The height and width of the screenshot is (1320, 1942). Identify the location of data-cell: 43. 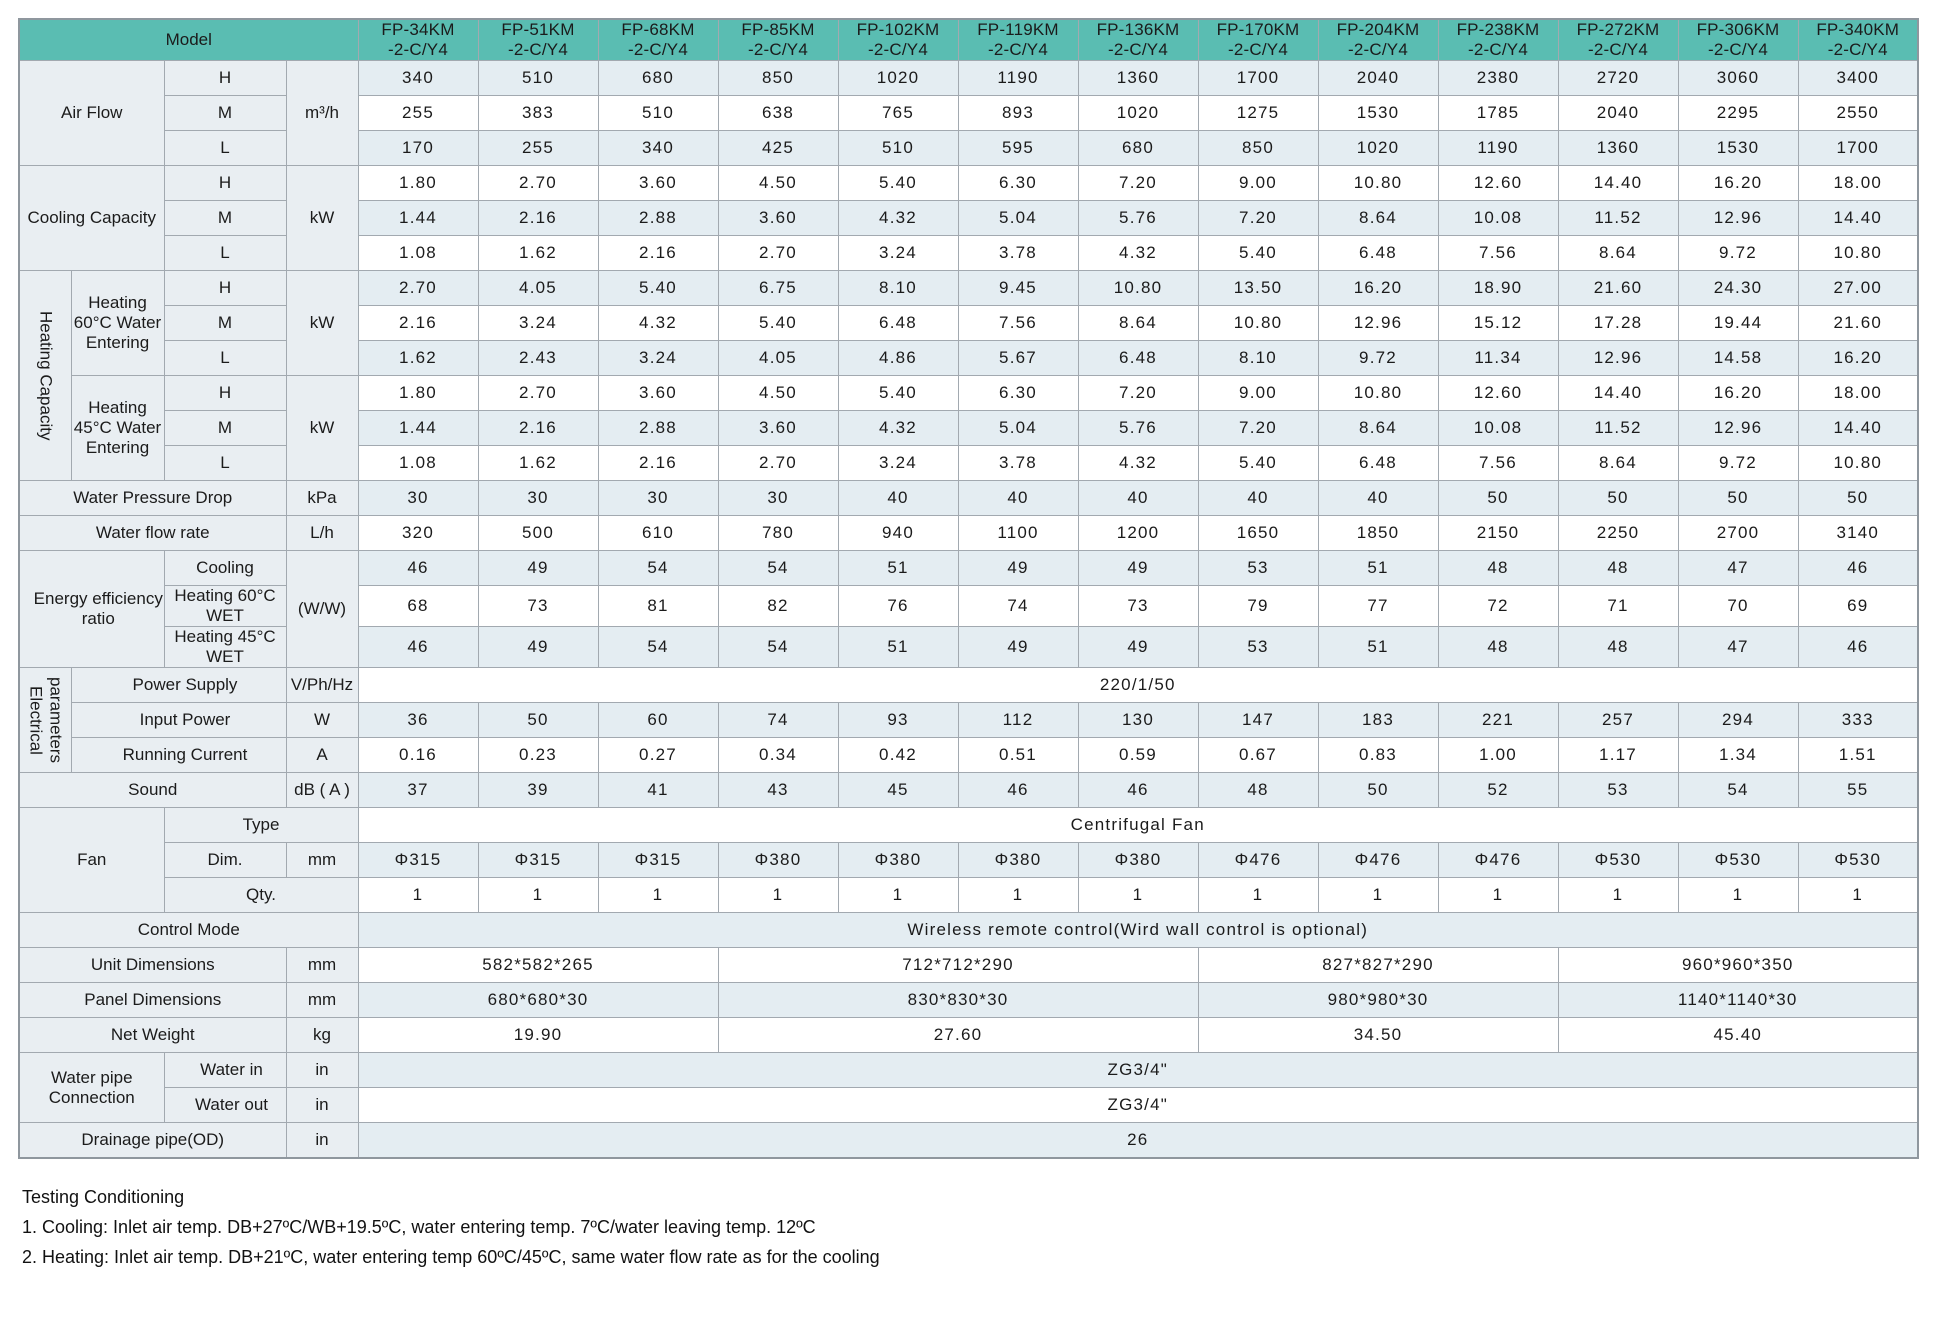
(778, 790).